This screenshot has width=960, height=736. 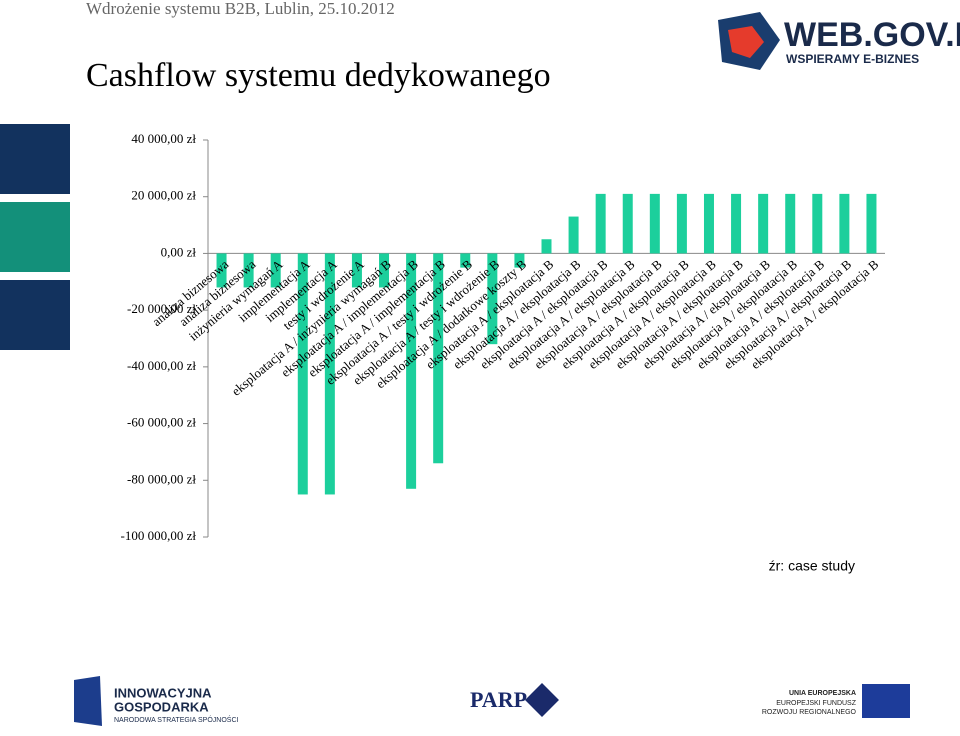 I want to click on source-note: źr: case study, so click(x=812, y=566).